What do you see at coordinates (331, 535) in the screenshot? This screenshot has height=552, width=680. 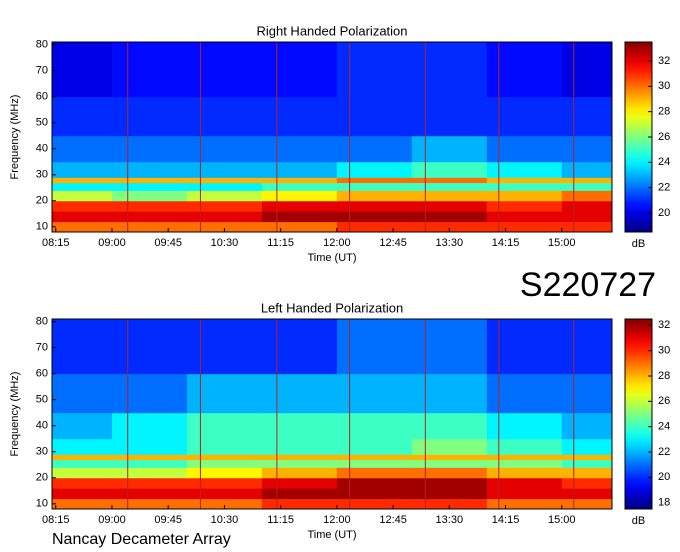 I see `x-axis-label: Time (UT)` at bounding box center [331, 535].